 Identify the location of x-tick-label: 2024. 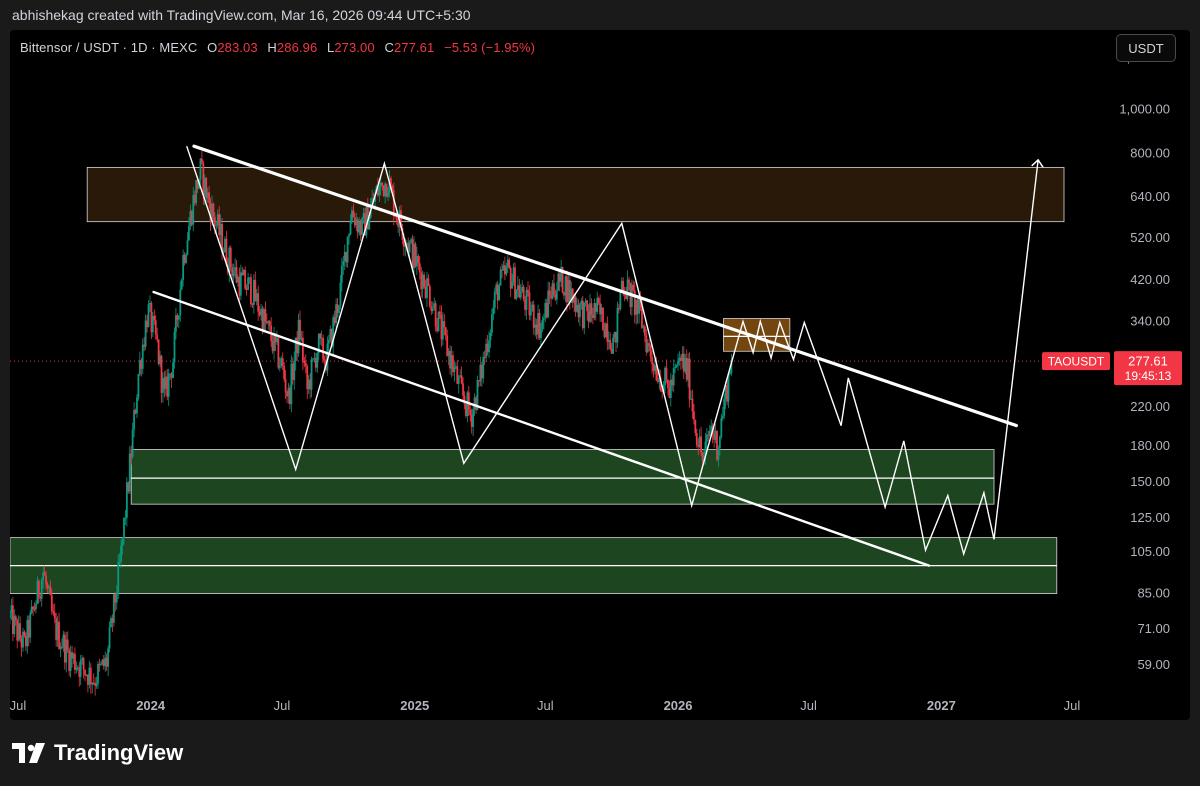
(151, 705).